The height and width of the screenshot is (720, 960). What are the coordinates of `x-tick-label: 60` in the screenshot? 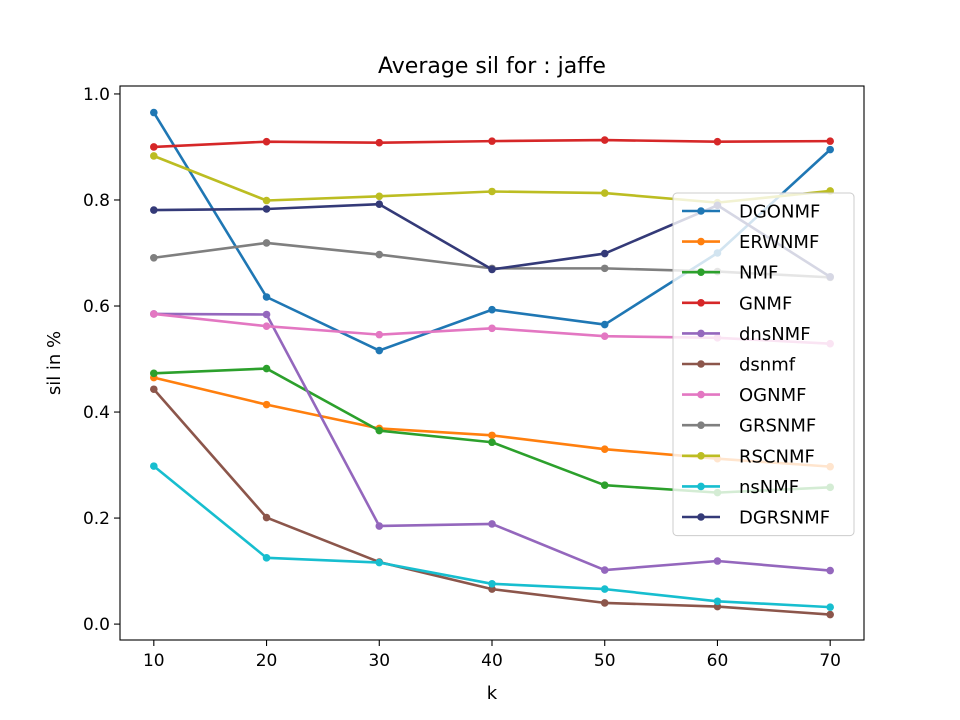 It's located at (718, 661).